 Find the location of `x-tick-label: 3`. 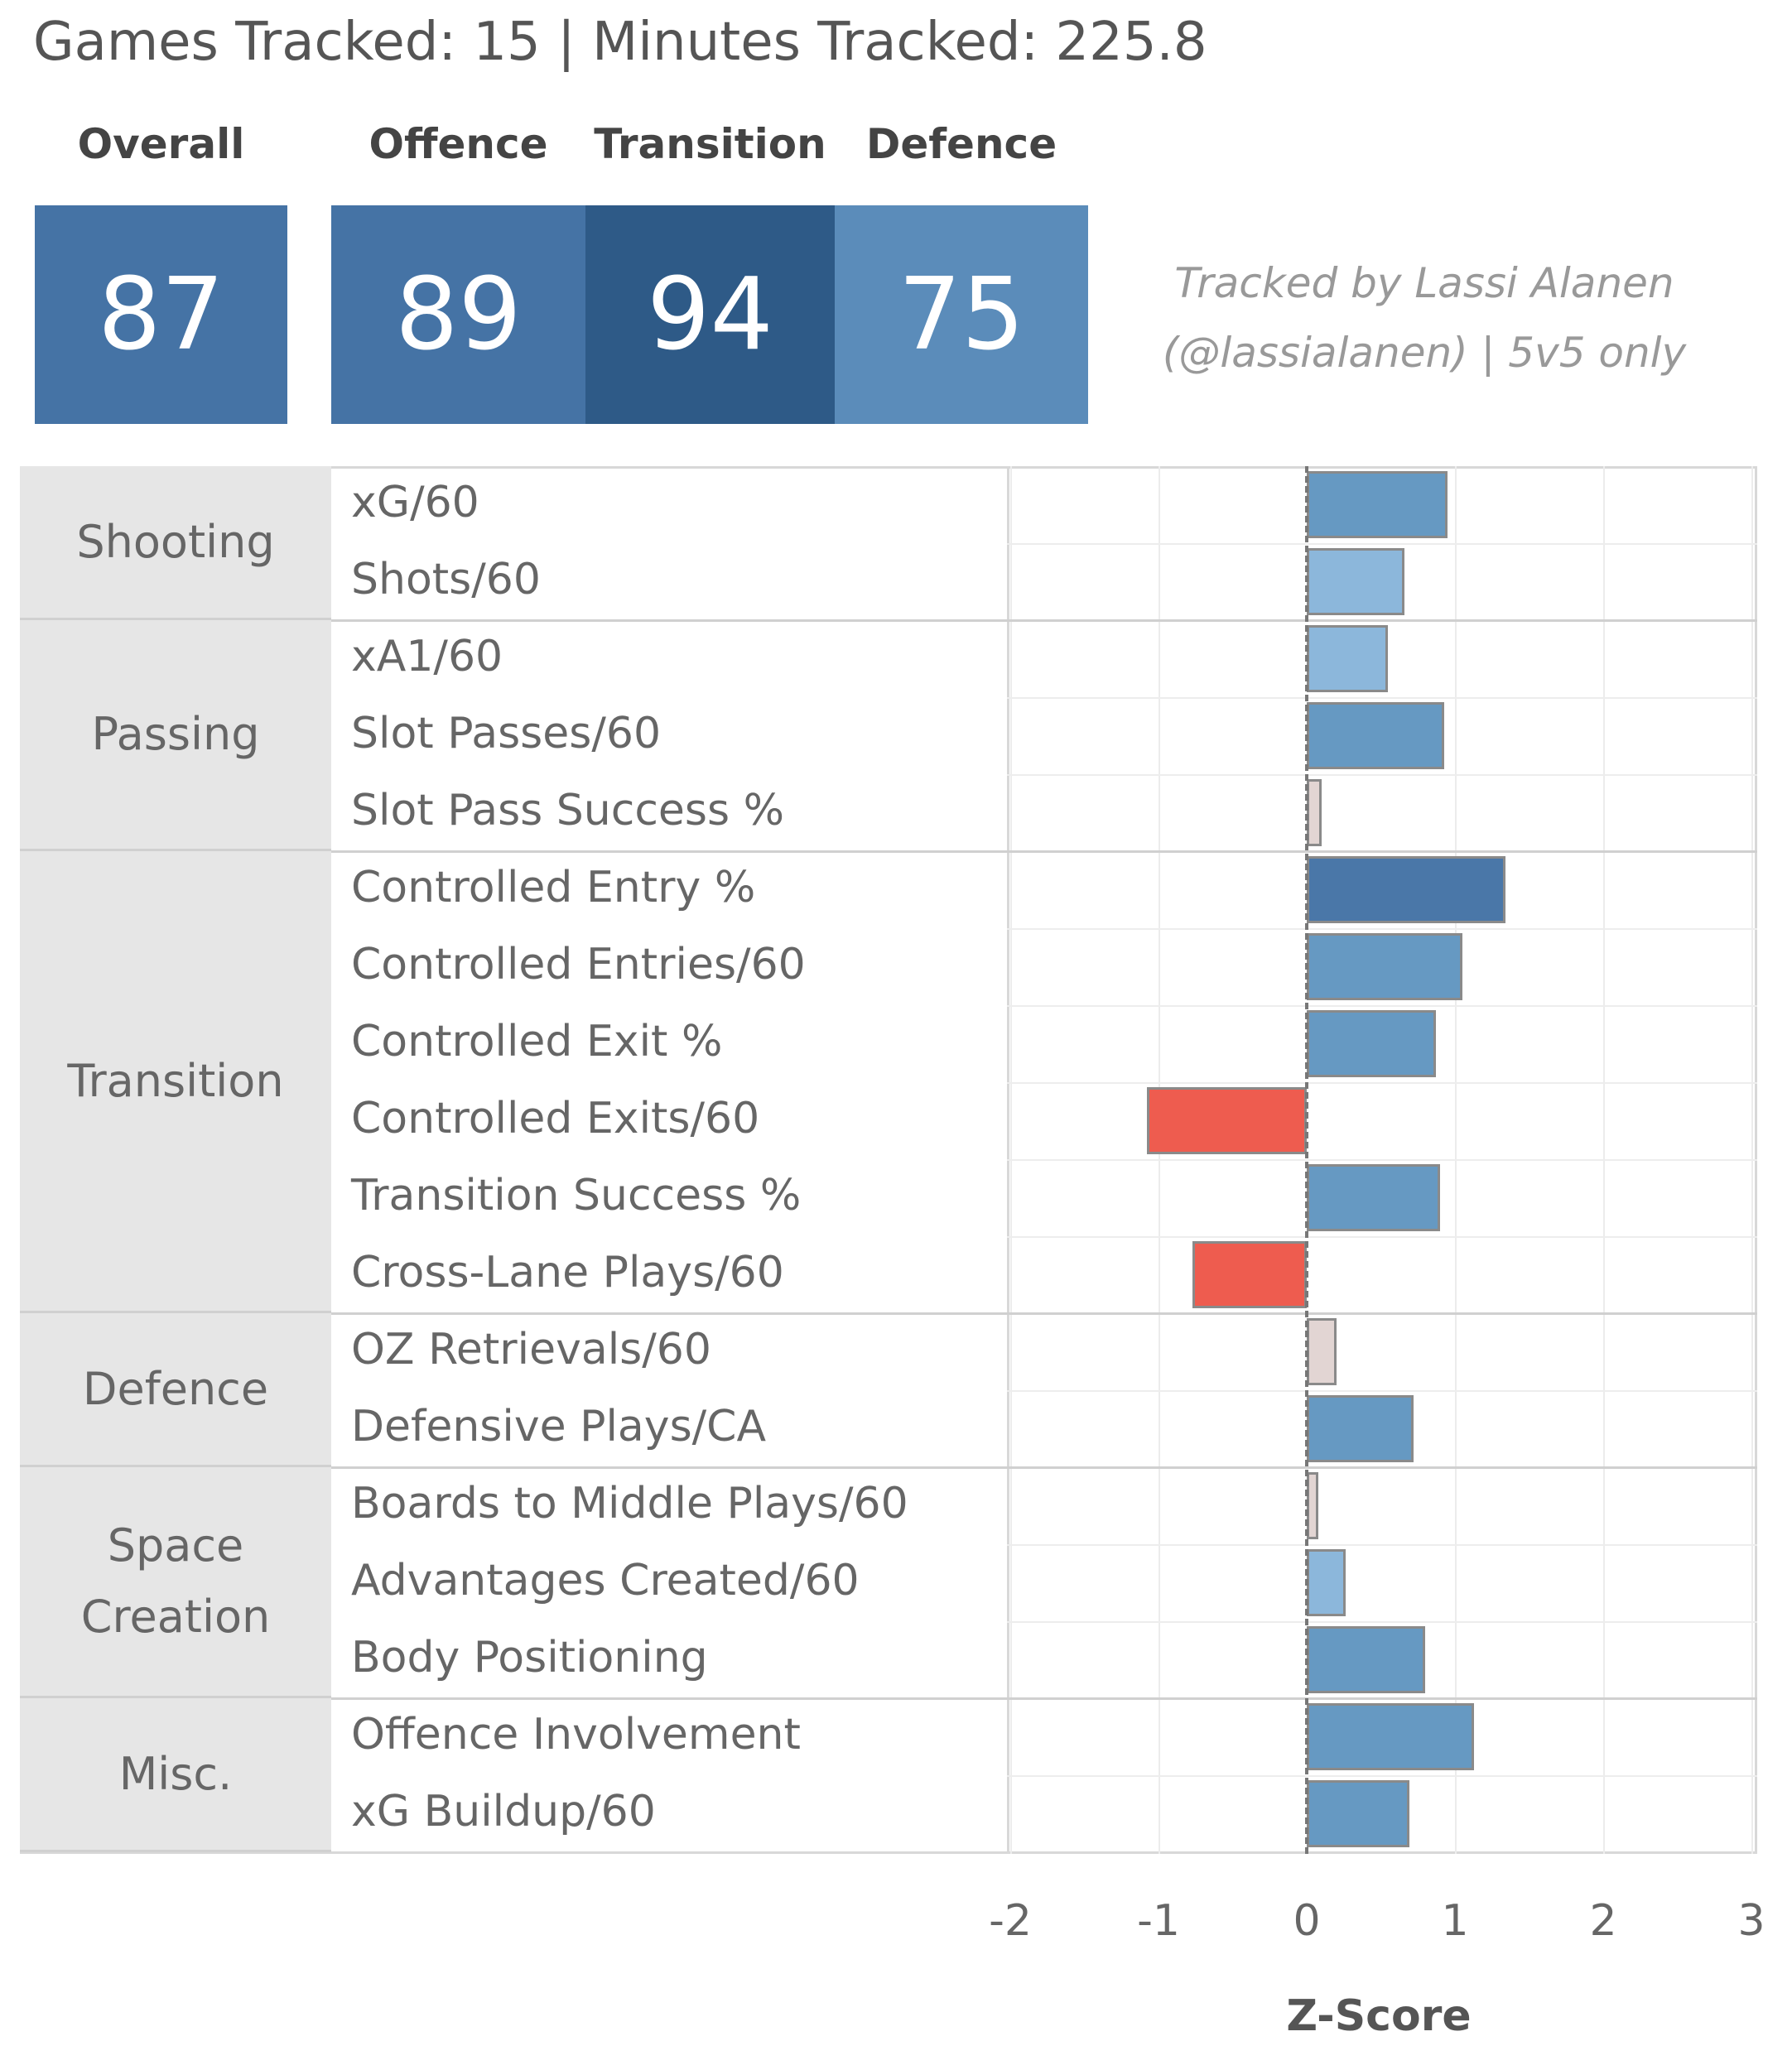

x-tick-label: 3 is located at coordinates (1752, 1921).